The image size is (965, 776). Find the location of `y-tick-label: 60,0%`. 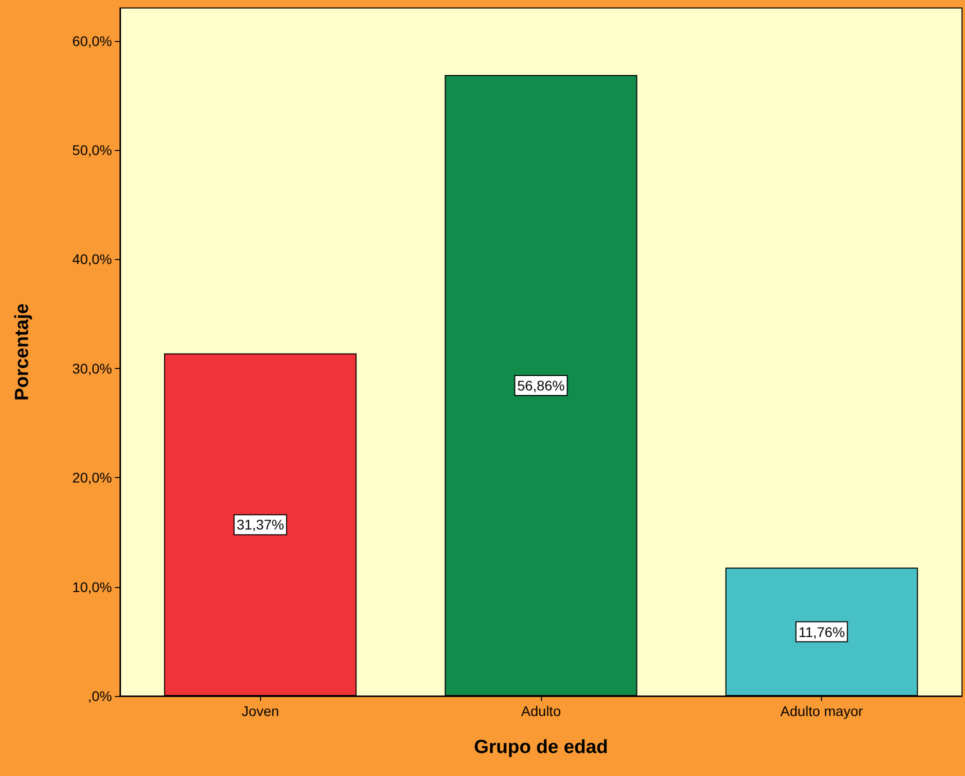

y-tick-label: 60,0% is located at coordinates (92, 40).